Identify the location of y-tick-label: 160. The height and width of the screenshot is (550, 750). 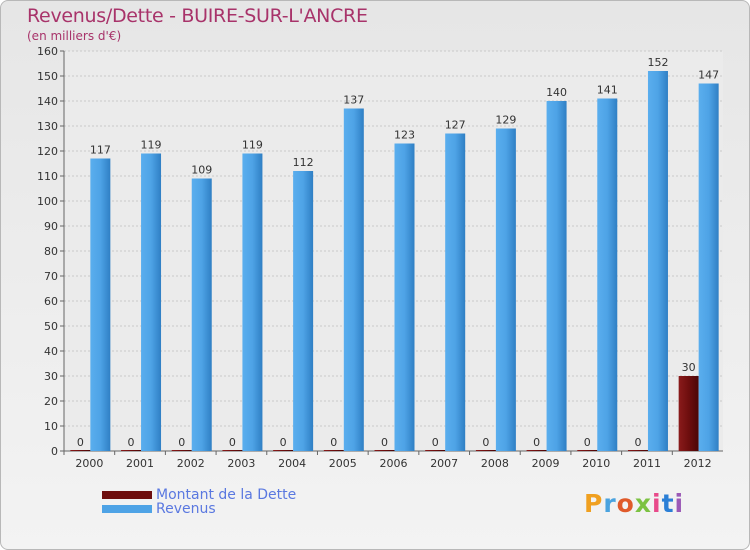
(47, 51).